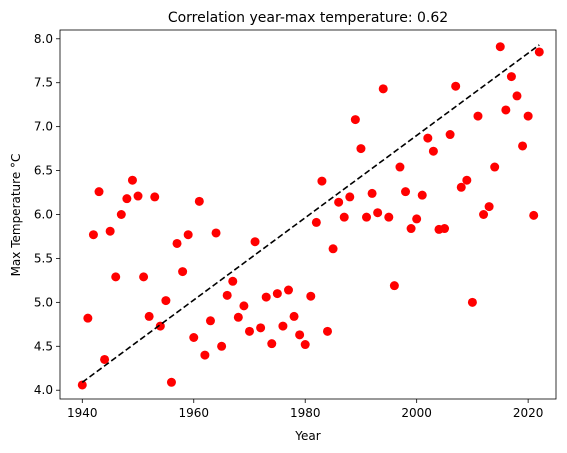 This screenshot has width=567, height=453. Describe the element at coordinates (43, 258) in the screenshot. I see `y-tick-label: 5.5` at that location.